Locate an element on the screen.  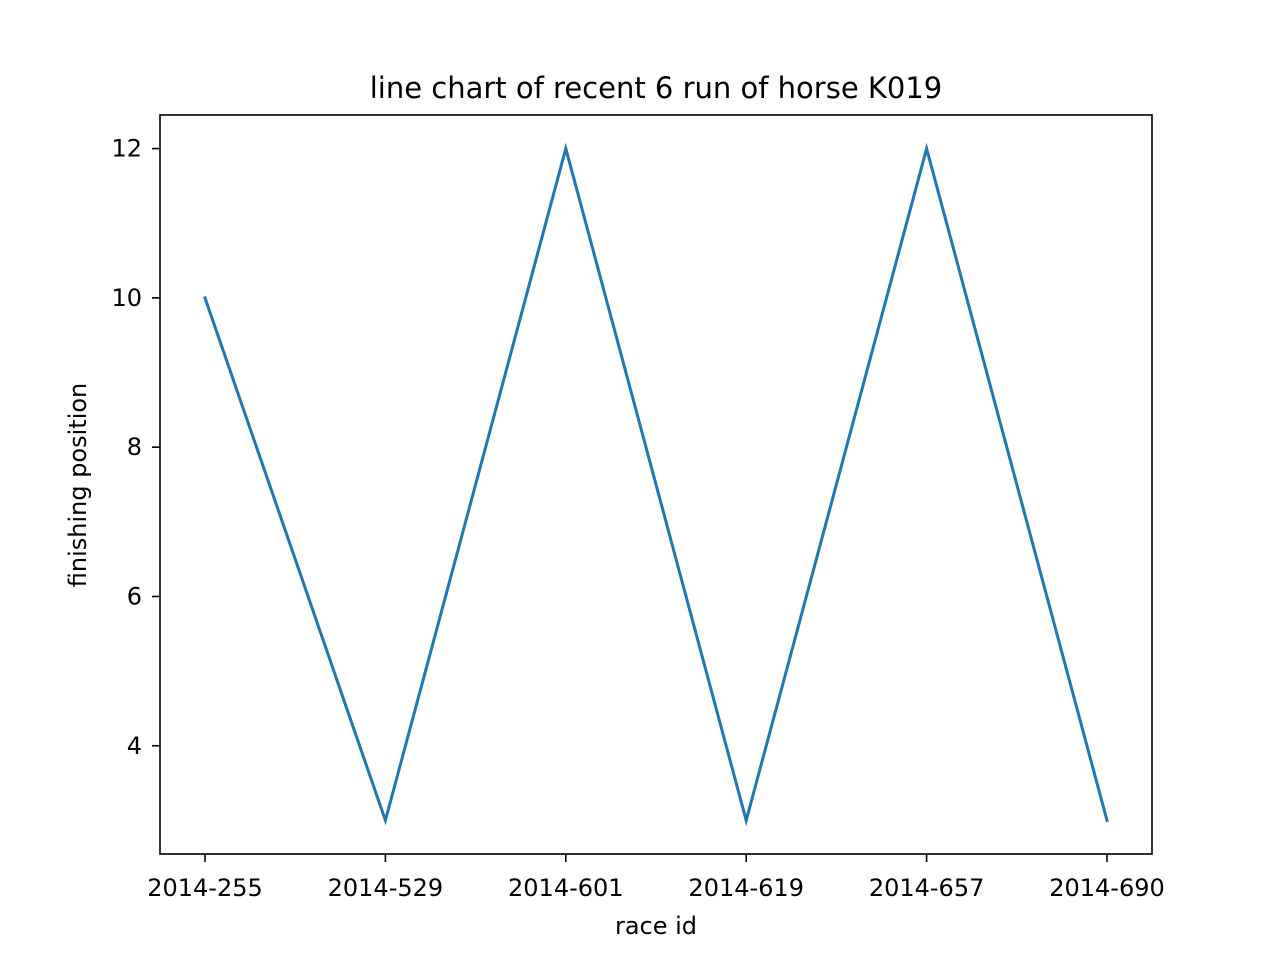
x-tick-label: 2014-619 is located at coordinates (746, 888).